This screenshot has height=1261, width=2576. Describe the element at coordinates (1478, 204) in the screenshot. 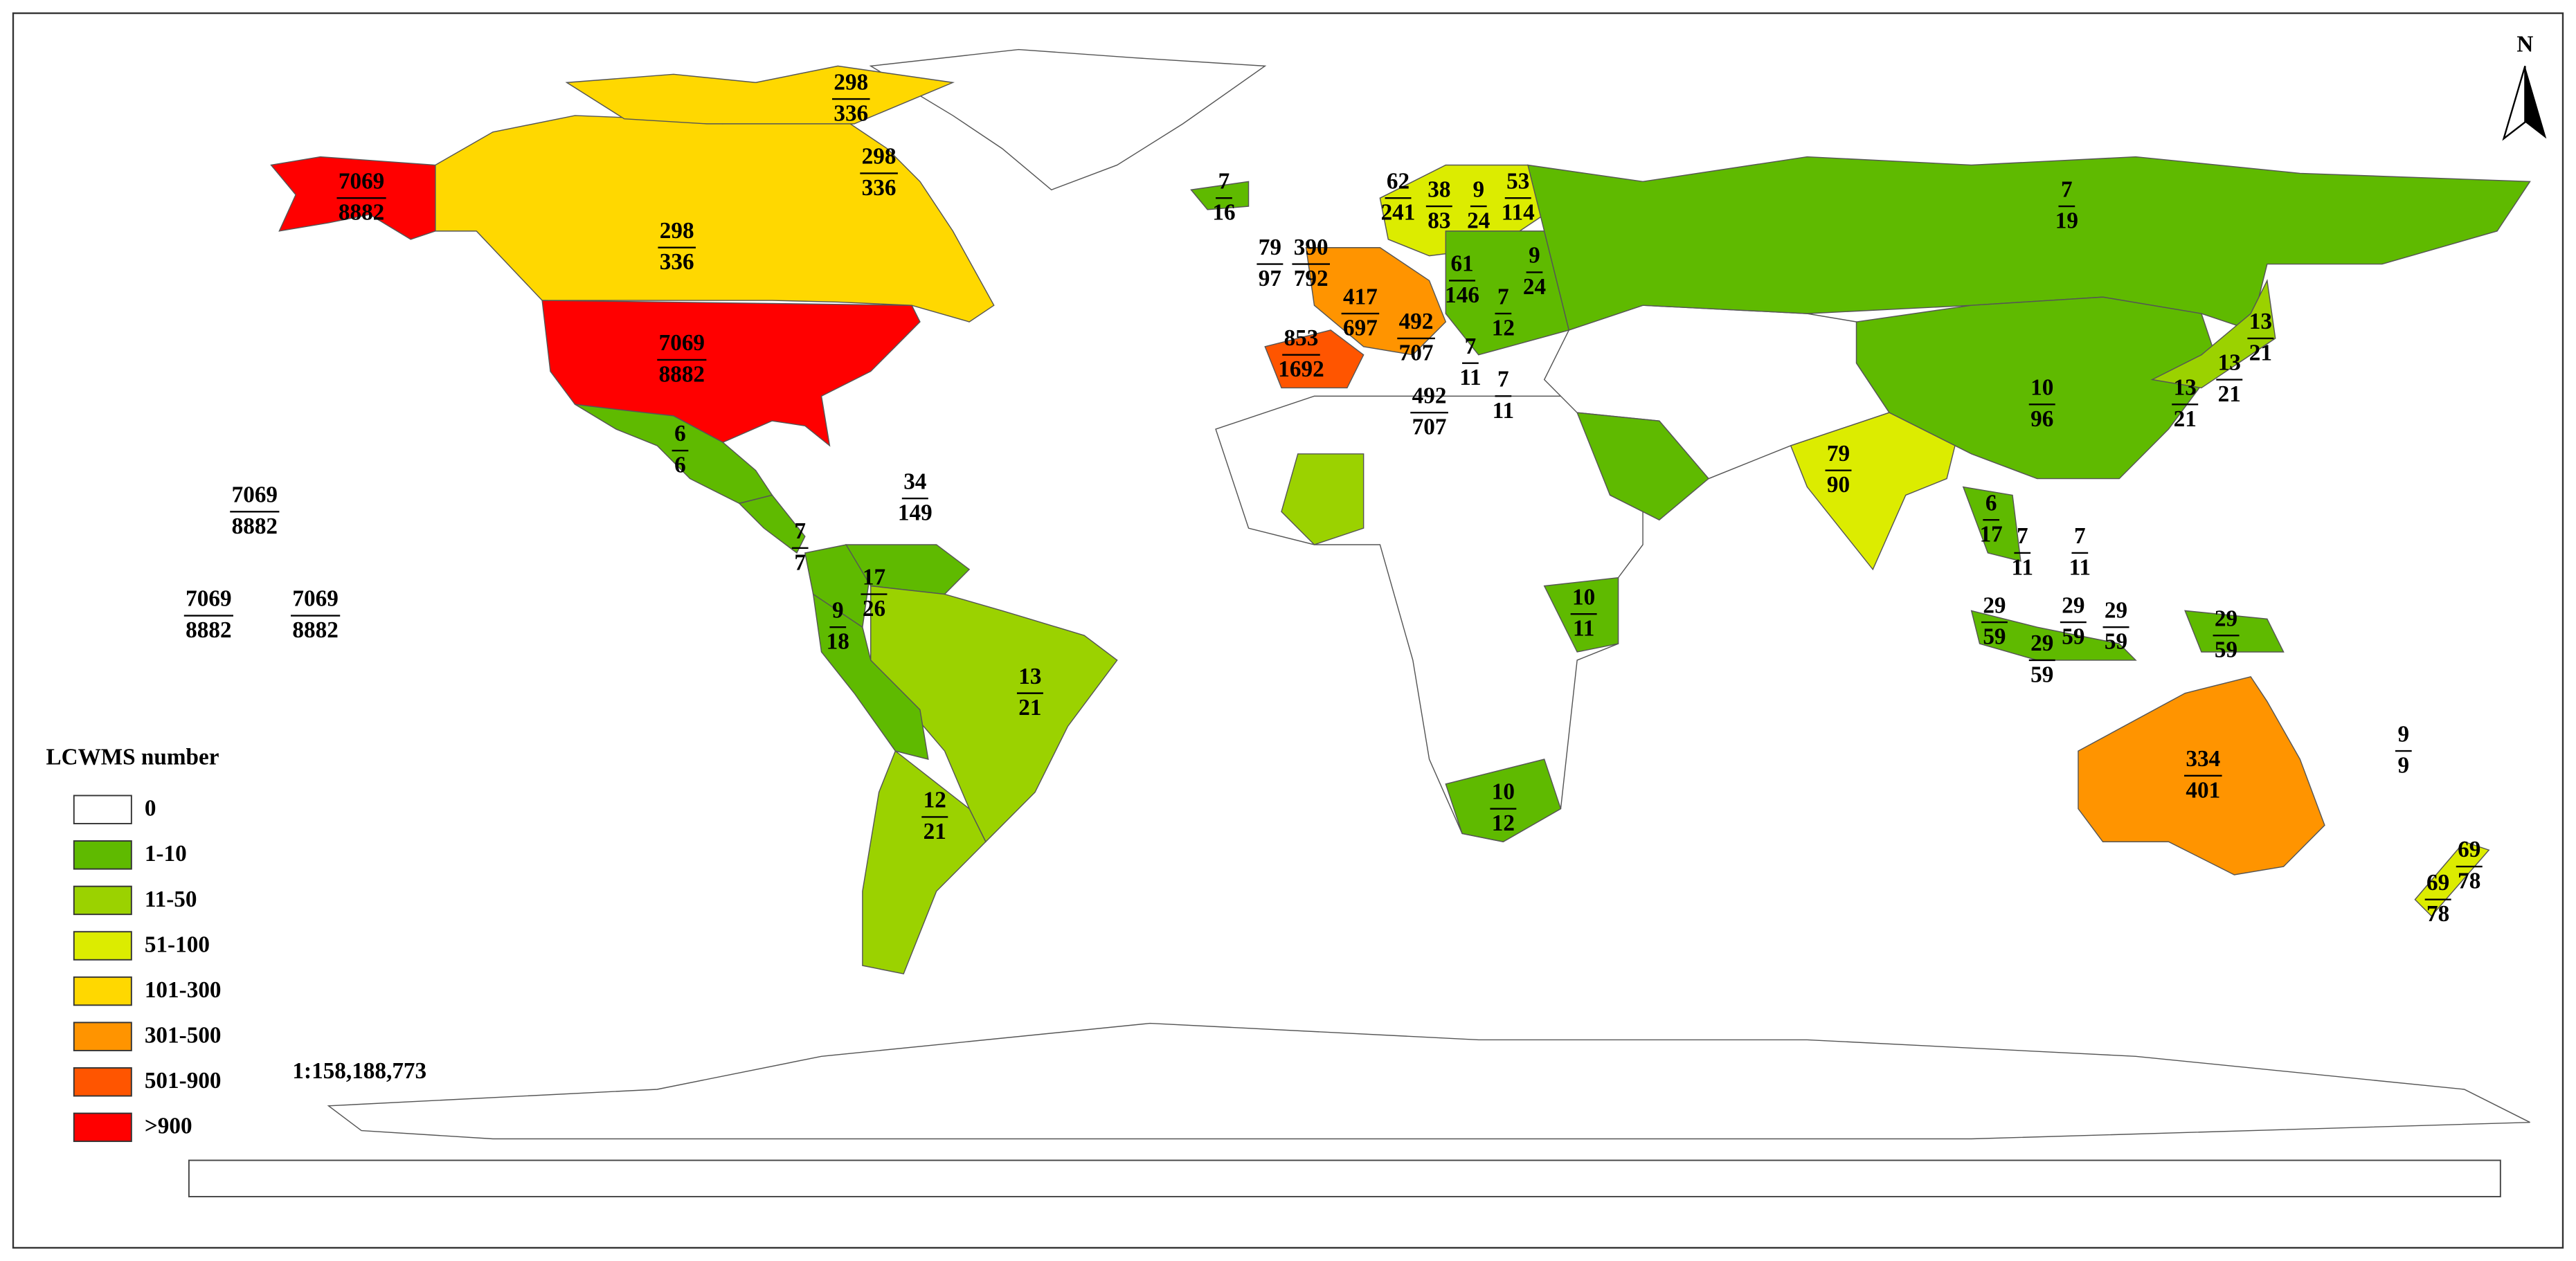

I see `region-label: 924` at that location.